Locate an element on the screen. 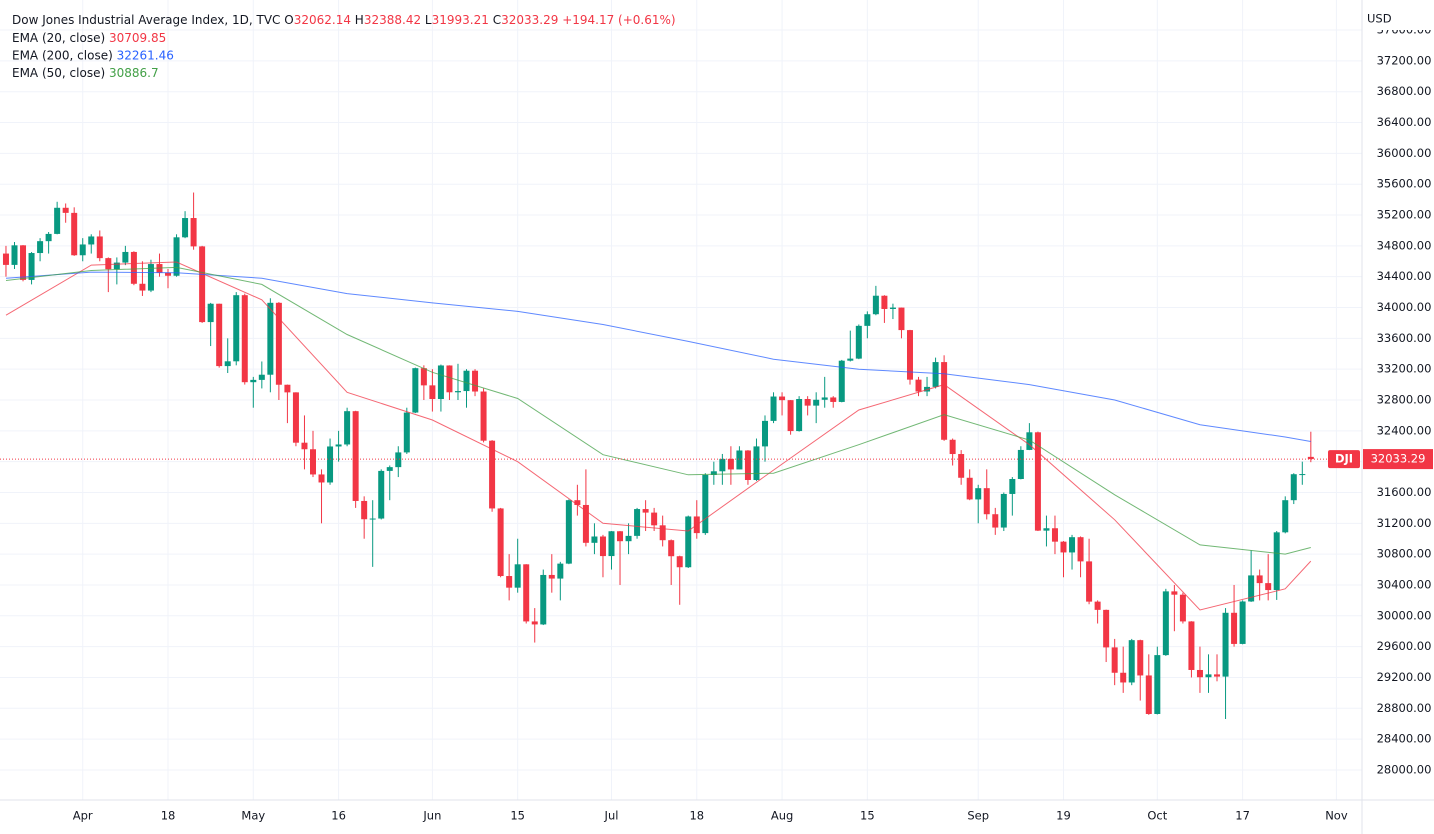 This screenshot has height=834, width=1434. x-tick-label: Jun is located at coordinates (431, 816).